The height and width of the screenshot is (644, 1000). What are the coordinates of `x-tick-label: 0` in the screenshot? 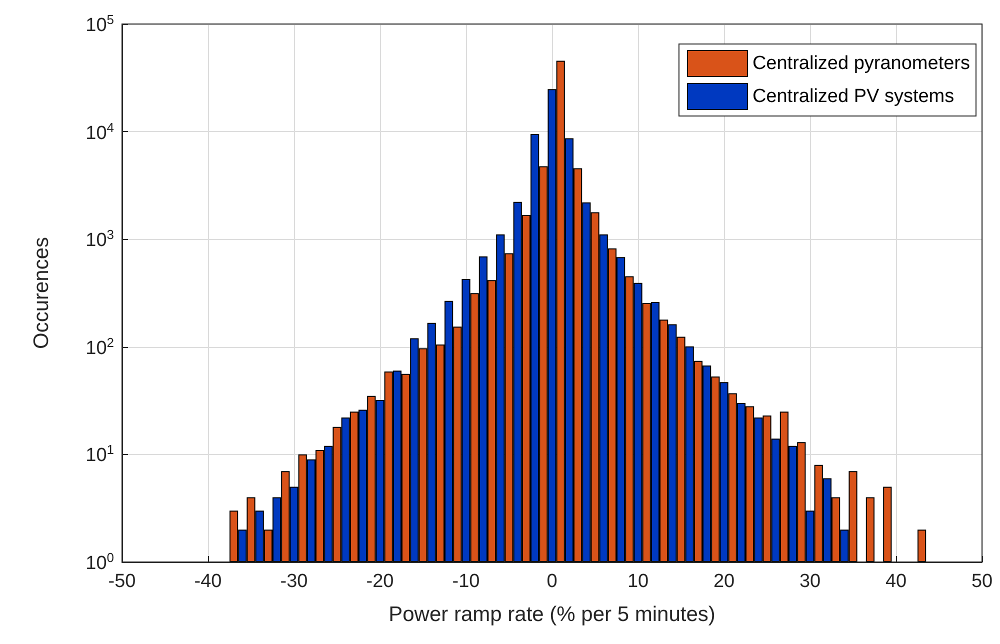 It's located at (552, 581).